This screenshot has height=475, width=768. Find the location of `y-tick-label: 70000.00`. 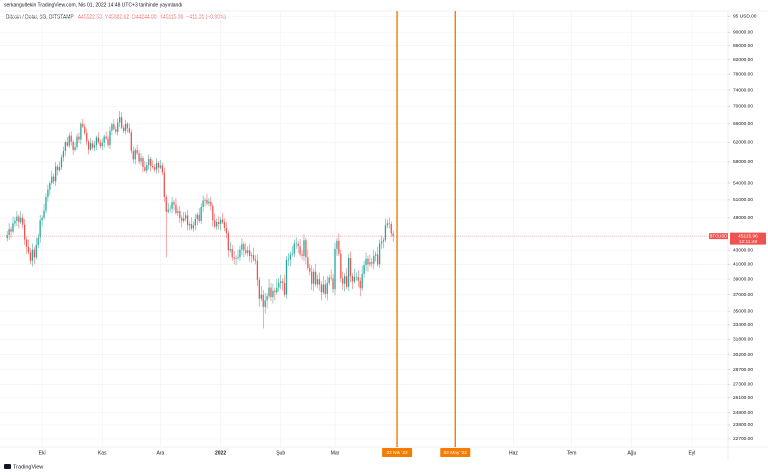

y-tick-label: 70000.00 is located at coordinates (743, 107).